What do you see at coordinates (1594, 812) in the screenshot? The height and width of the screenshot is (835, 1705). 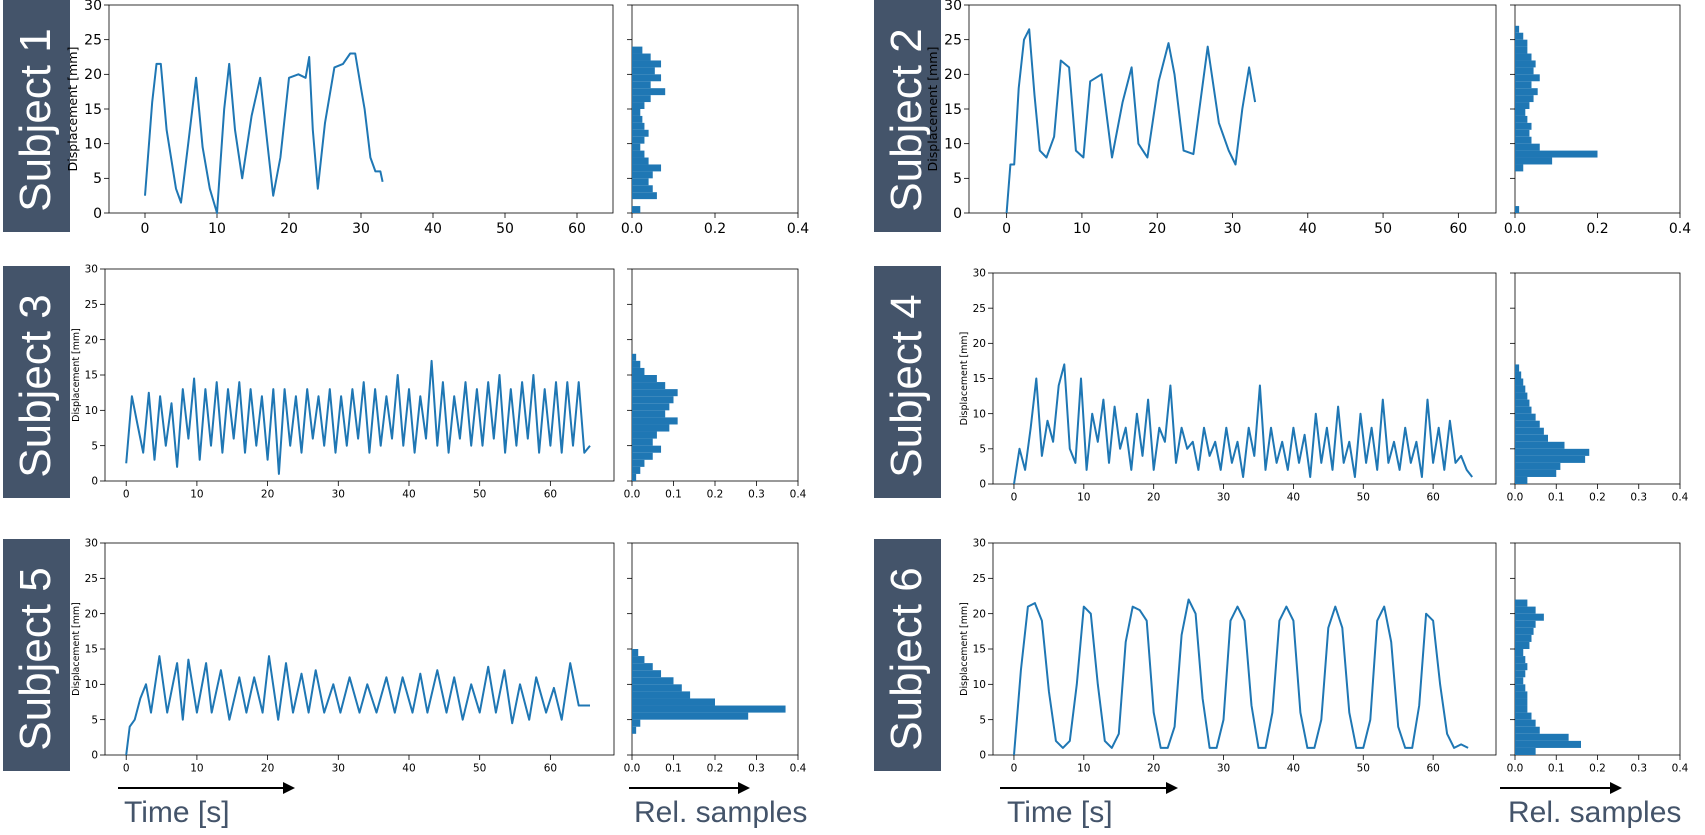 I see `rel-samples-caption-right: Rel. samples` at bounding box center [1594, 812].